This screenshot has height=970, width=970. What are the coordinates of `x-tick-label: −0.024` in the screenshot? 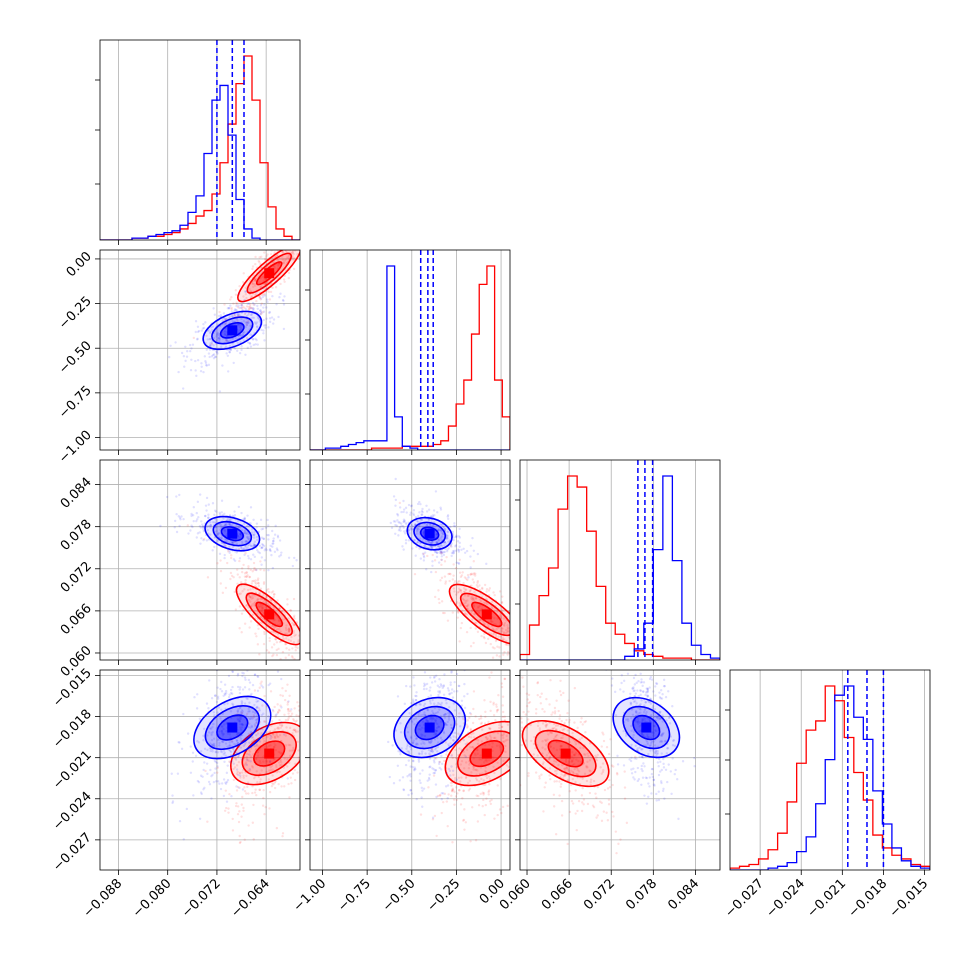 It's located at (785, 898).